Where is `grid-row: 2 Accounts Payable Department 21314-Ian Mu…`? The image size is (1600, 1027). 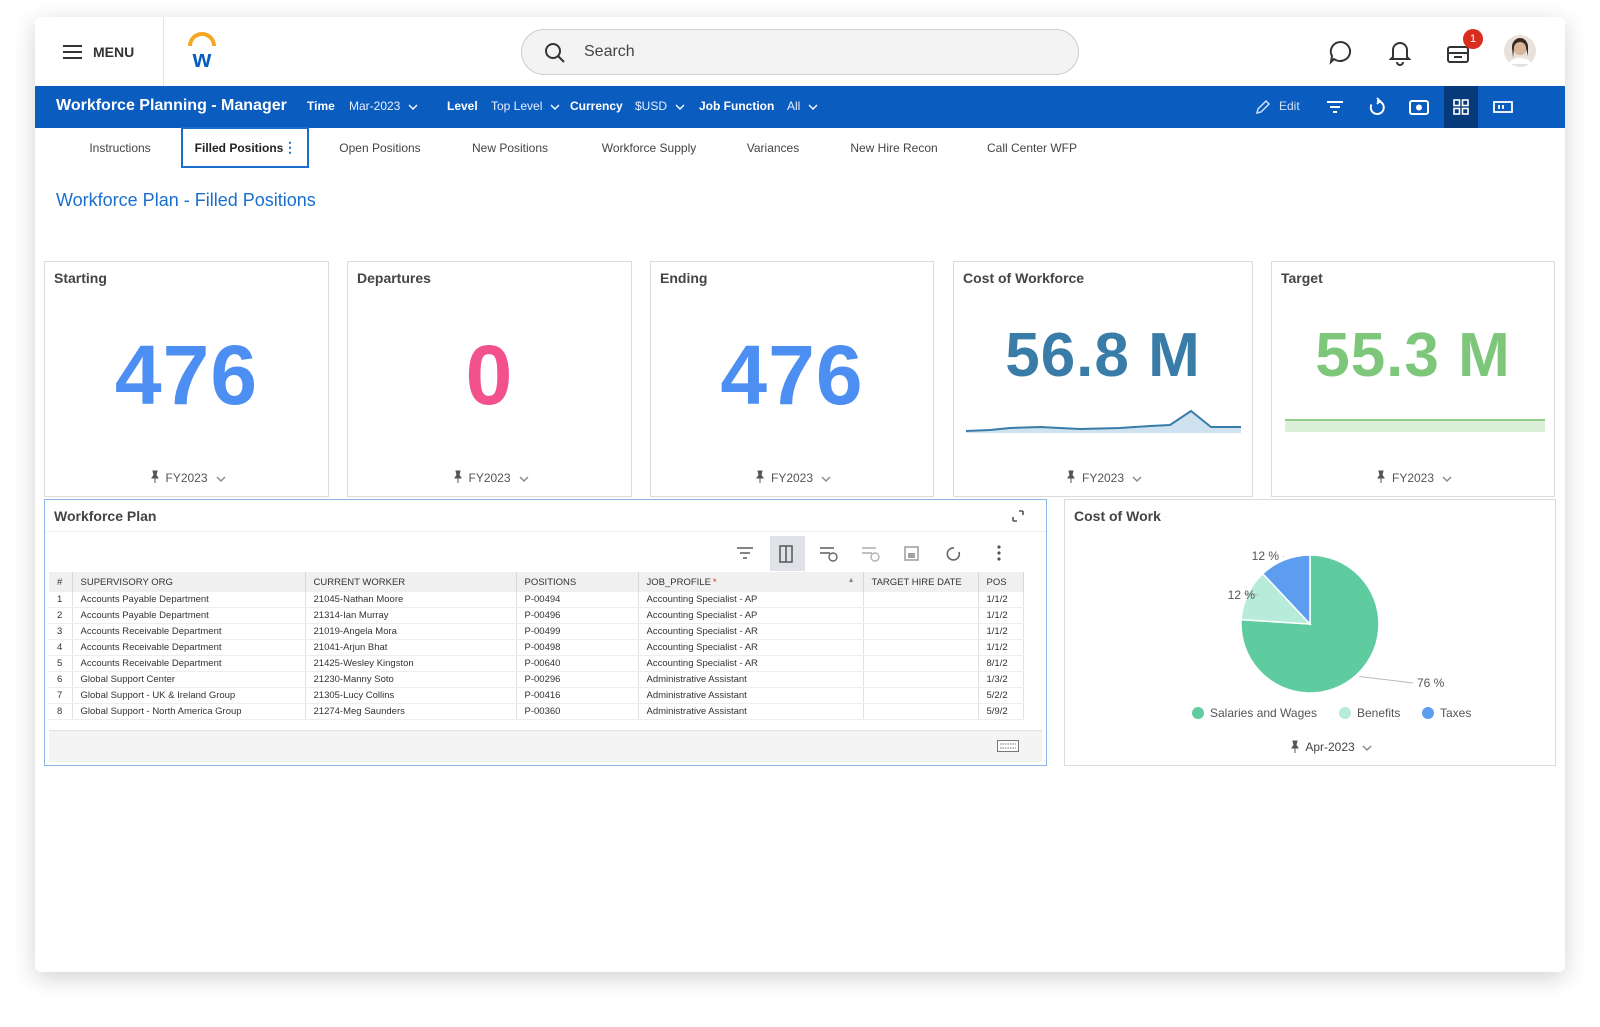 grid-row: 2 Accounts Payable Department 21314-Ian Mu… is located at coordinates (536, 615).